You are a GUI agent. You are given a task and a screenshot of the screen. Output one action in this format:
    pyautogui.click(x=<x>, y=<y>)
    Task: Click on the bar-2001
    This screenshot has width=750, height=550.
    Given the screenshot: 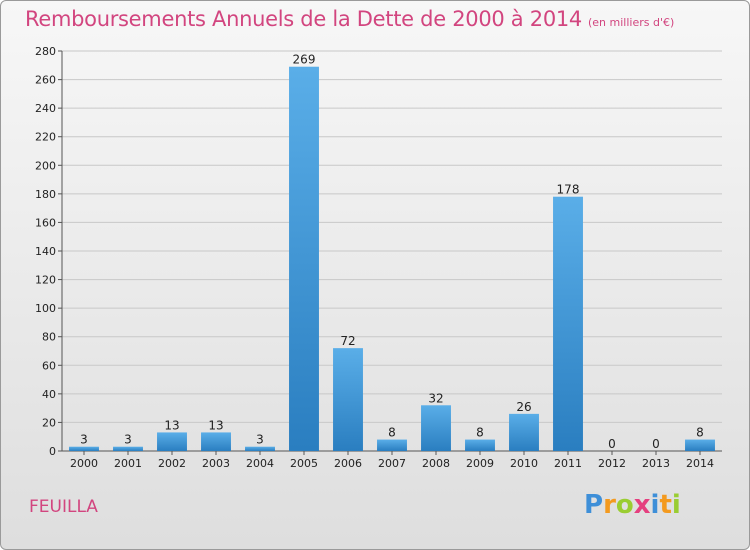 What is the action you would take?
    pyautogui.click(x=128, y=448)
    